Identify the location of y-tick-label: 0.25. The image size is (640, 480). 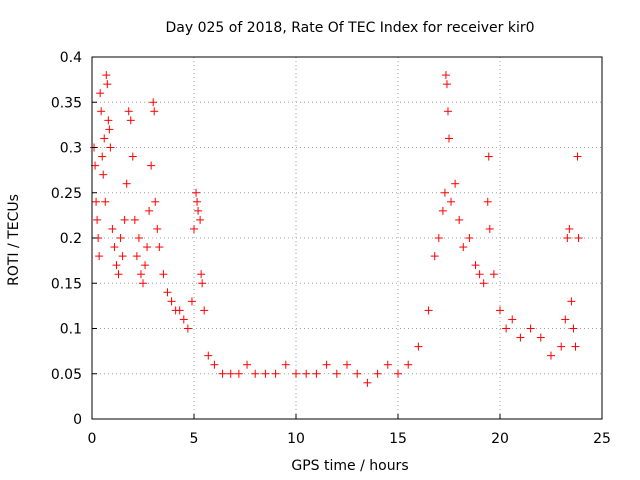
(66, 194).